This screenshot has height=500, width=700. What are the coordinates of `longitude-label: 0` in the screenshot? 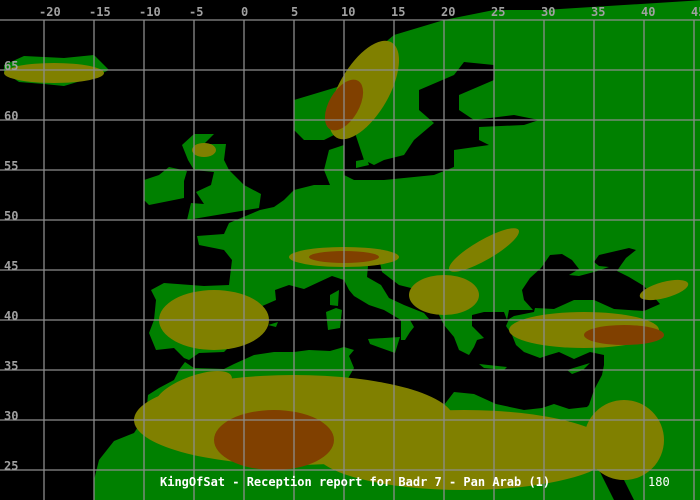 It's located at (245, 12).